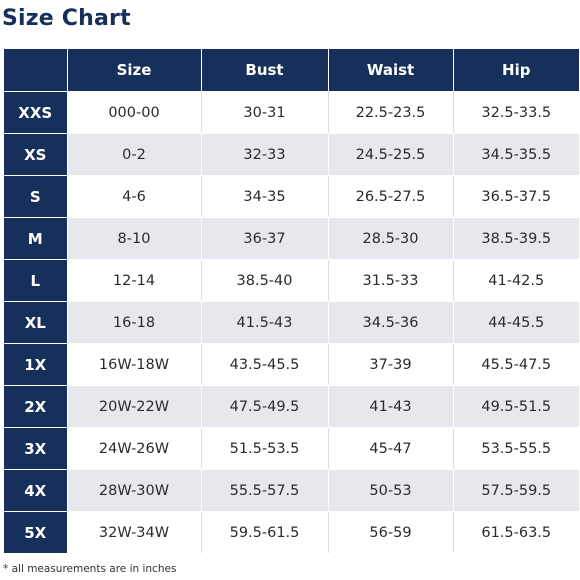 The image size is (580, 580). I want to click on waist-cell: 28.5-30, so click(391, 238).